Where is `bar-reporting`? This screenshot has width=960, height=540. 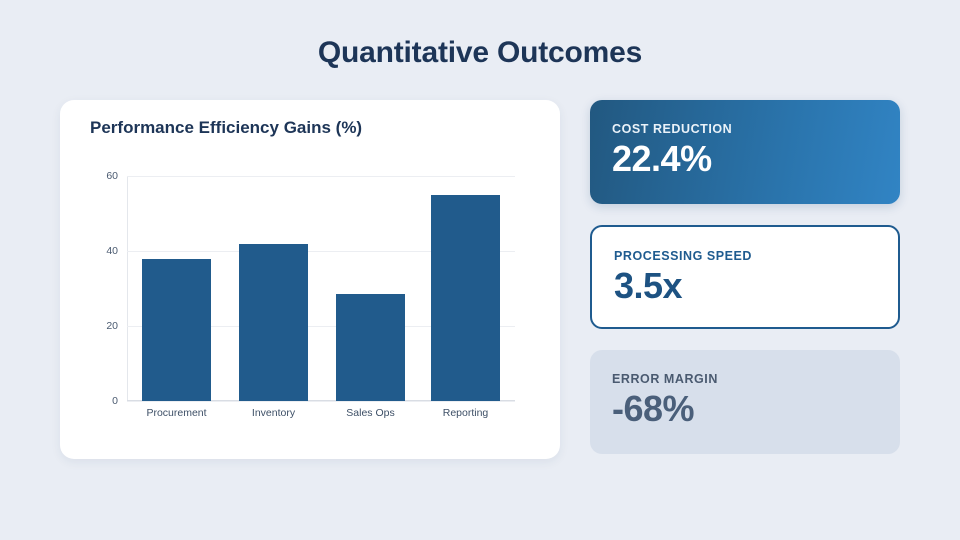
bar-reporting is located at coordinates (465, 297).